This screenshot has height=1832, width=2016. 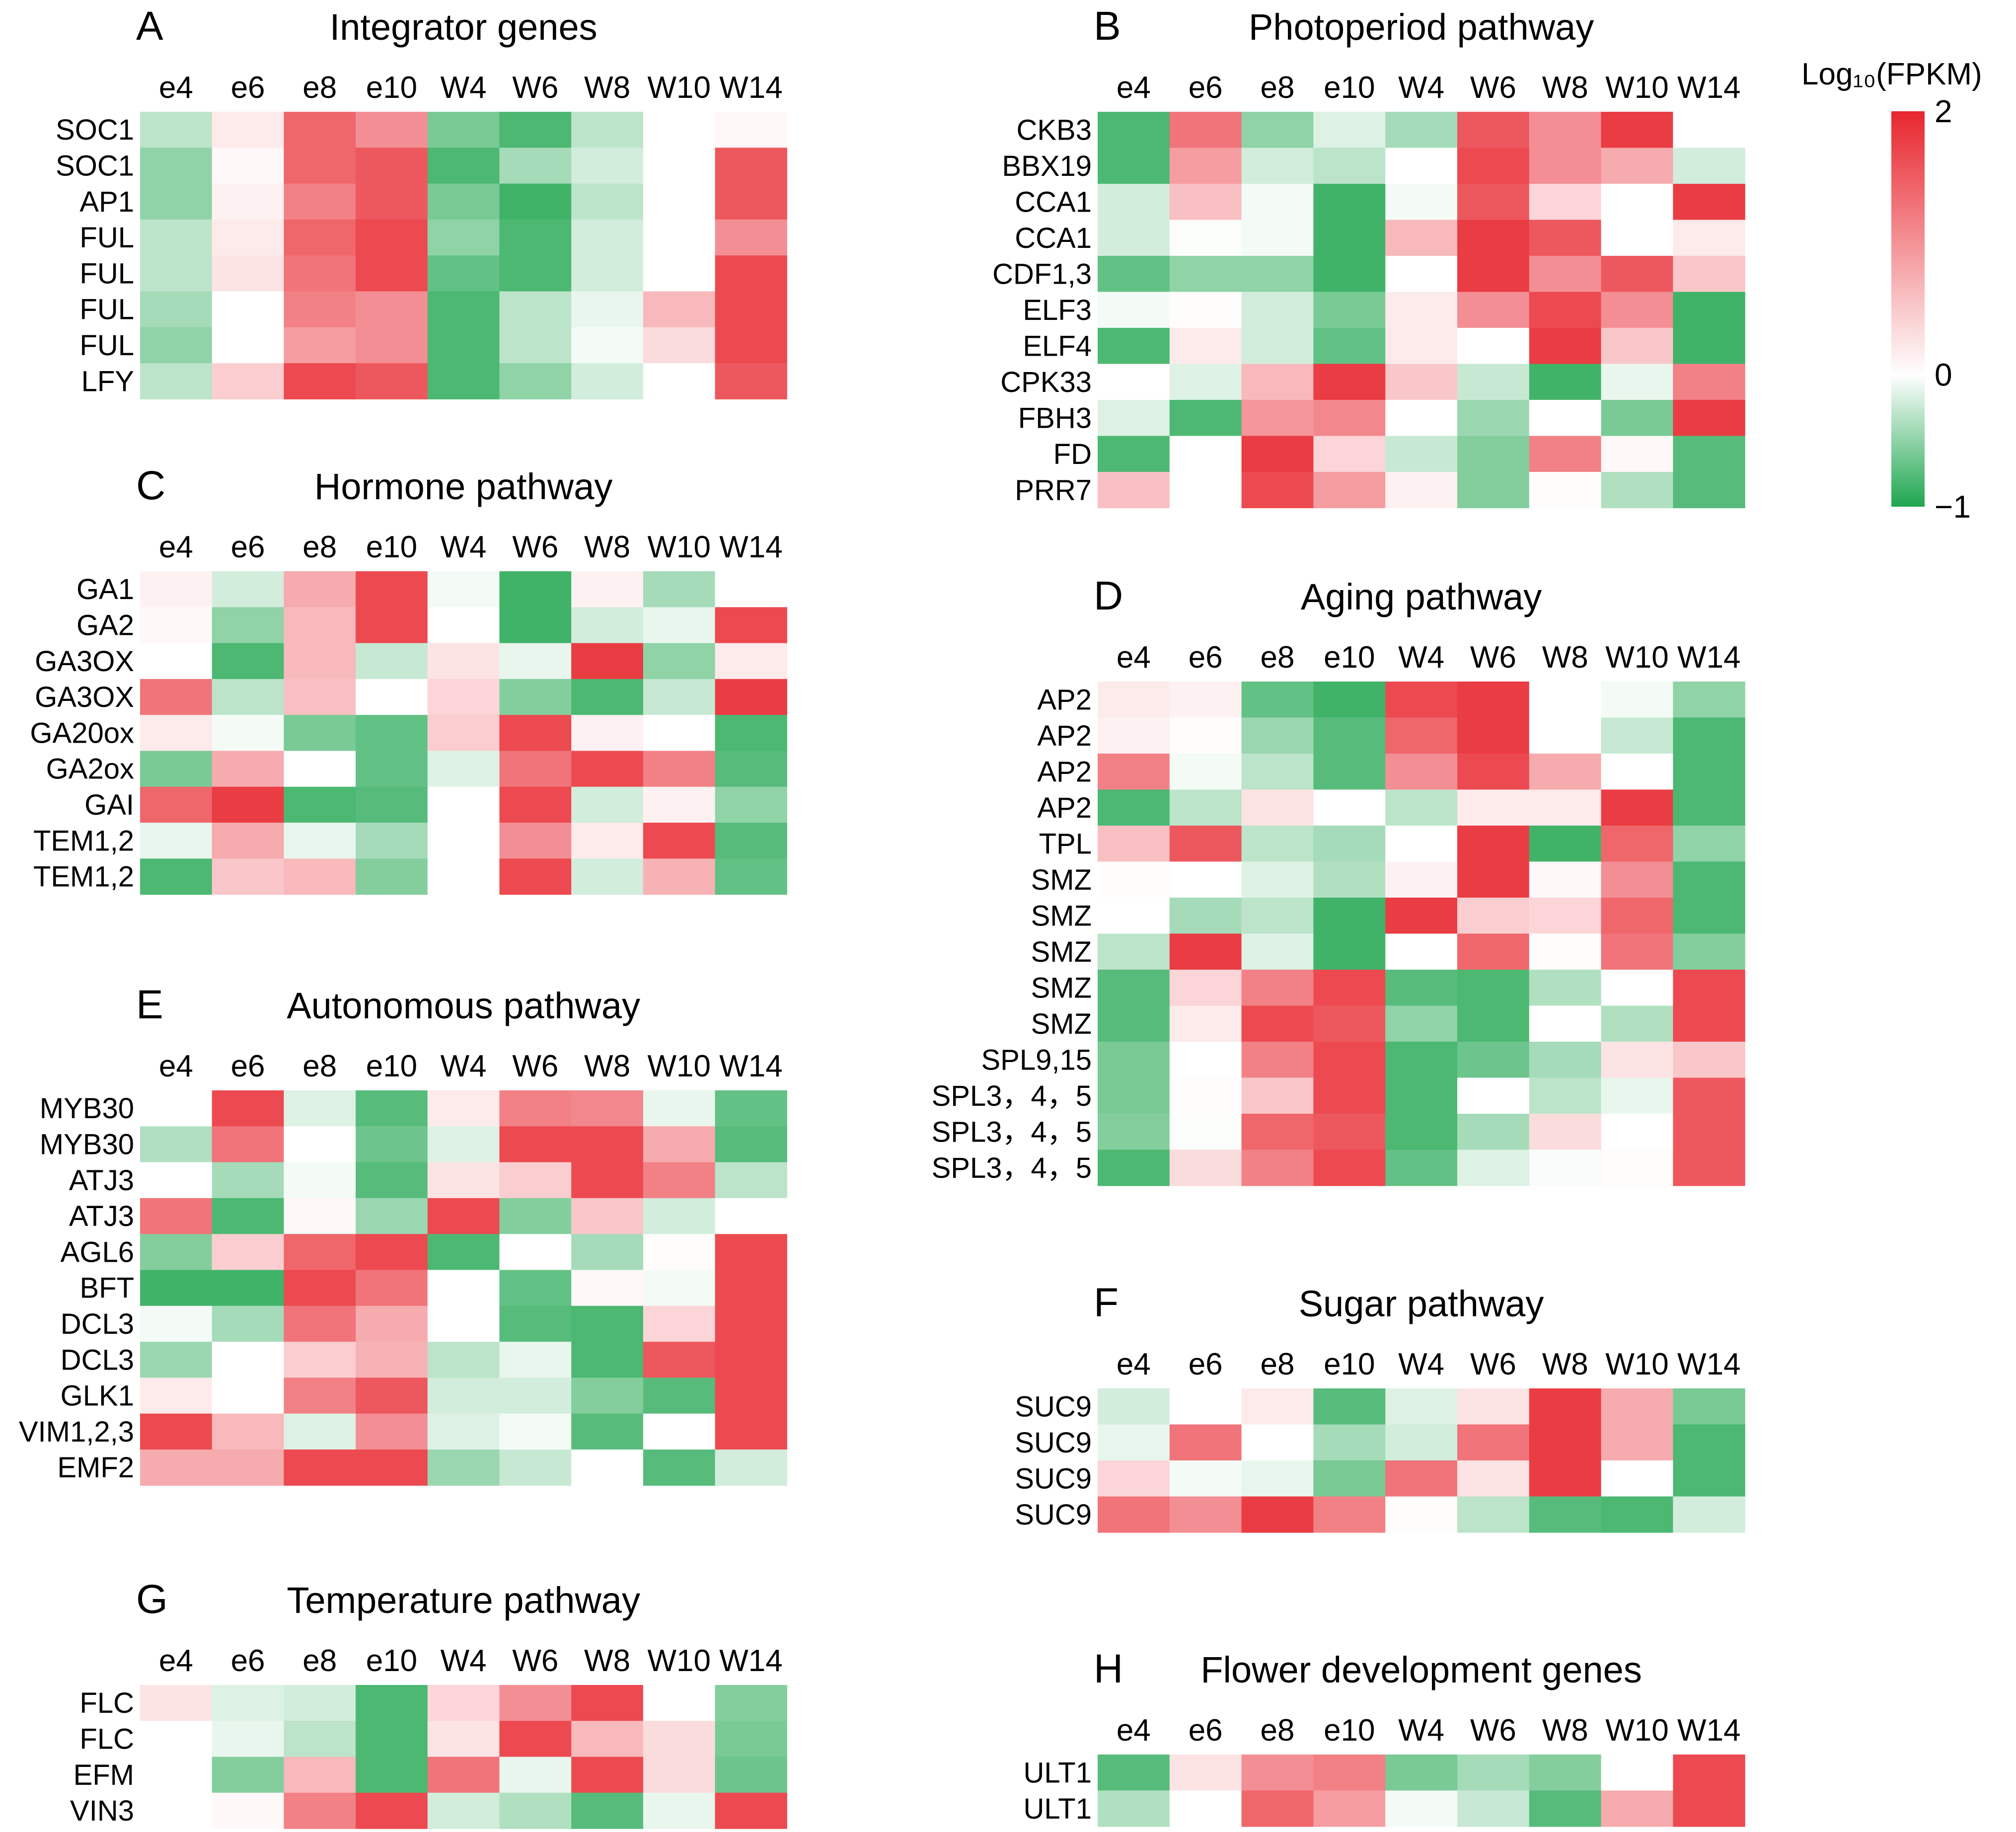 I want to click on row-label: CCA1, so click(x=1053, y=202).